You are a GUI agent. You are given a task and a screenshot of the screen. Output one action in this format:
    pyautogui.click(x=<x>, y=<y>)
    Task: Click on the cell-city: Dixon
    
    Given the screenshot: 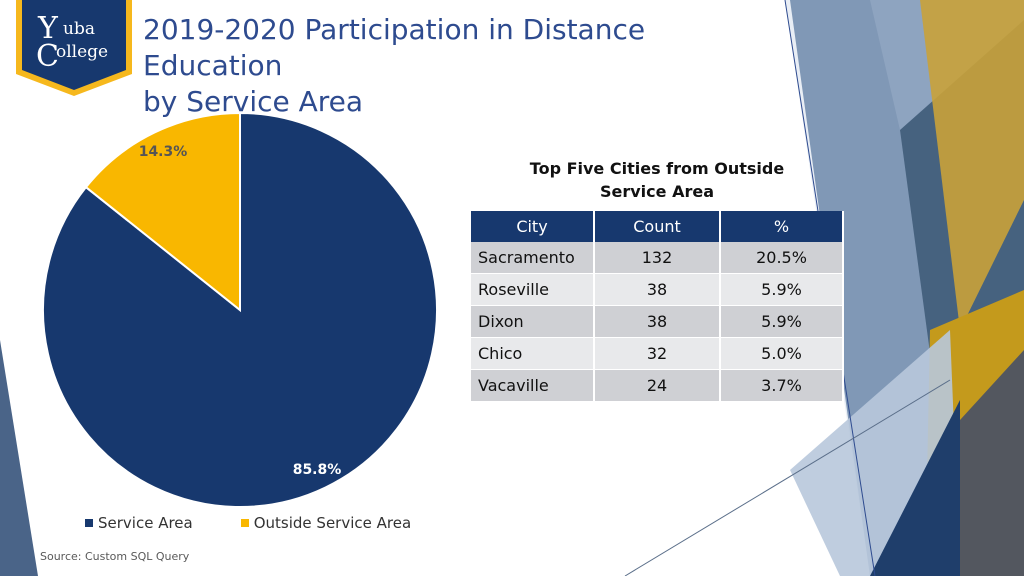 What is the action you would take?
    pyautogui.click(x=533, y=321)
    